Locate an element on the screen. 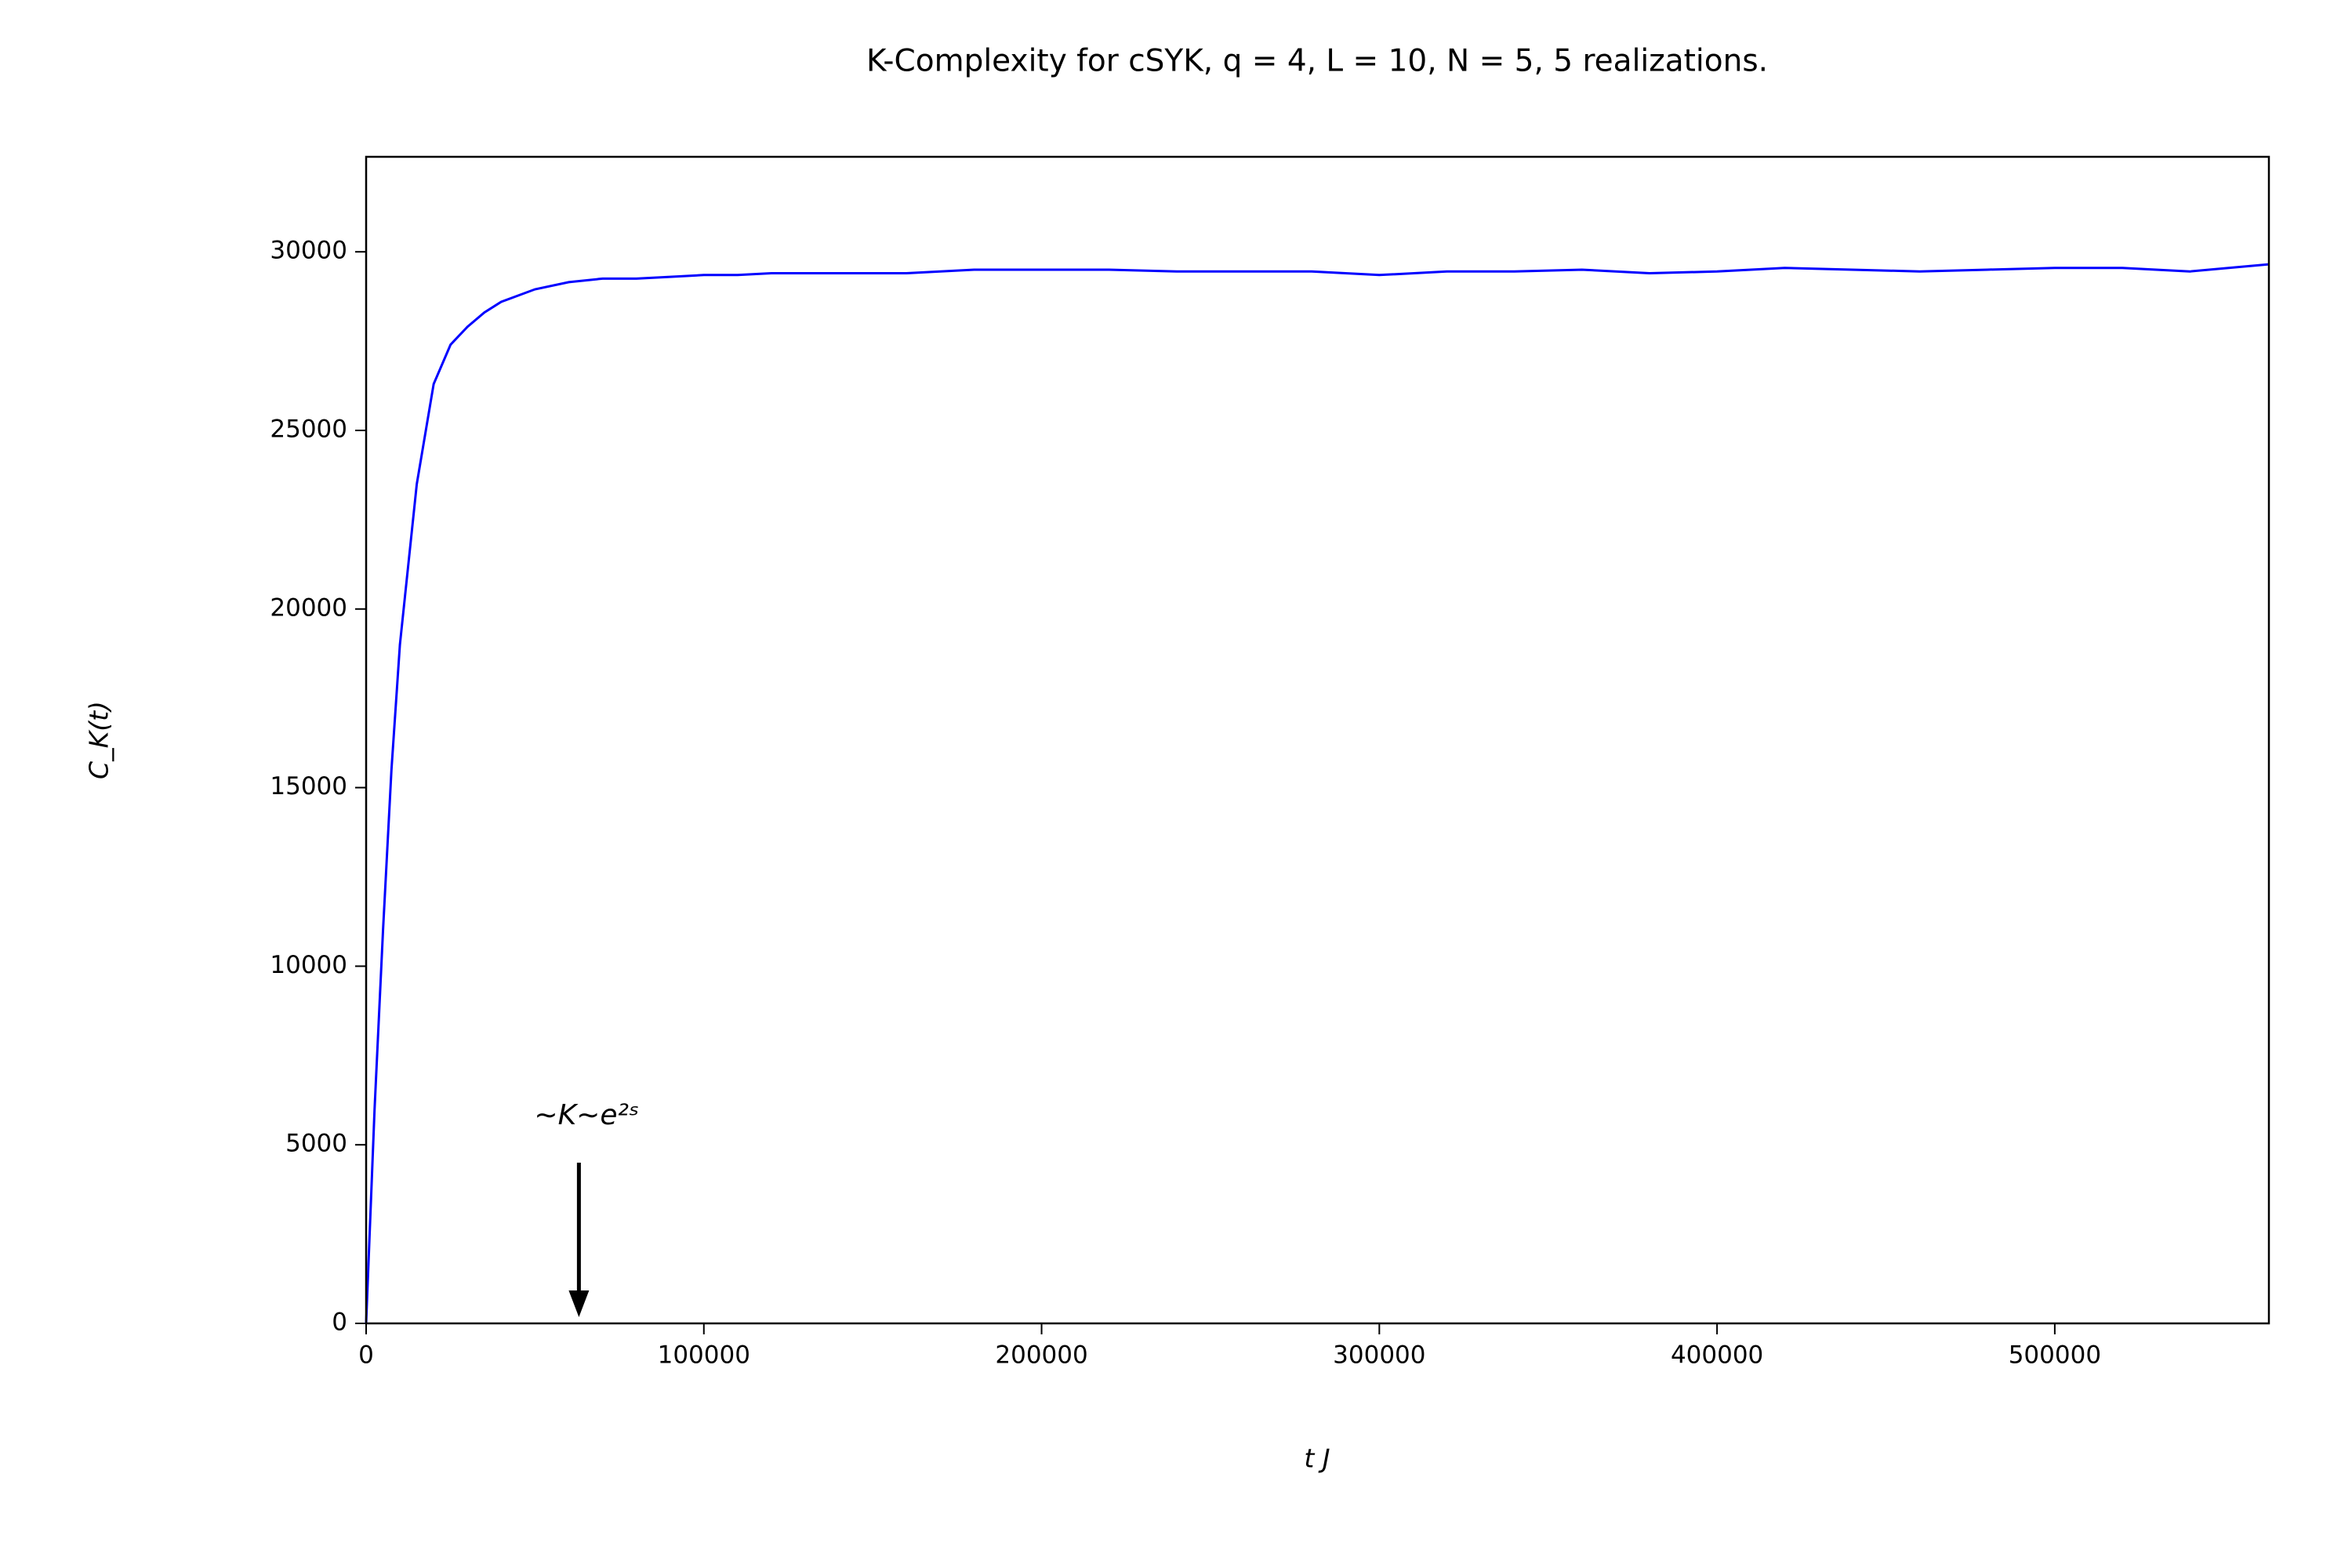 Image resolution: width=2352 pixels, height=1568 pixels. y-tick-label: 20000 is located at coordinates (308, 607).